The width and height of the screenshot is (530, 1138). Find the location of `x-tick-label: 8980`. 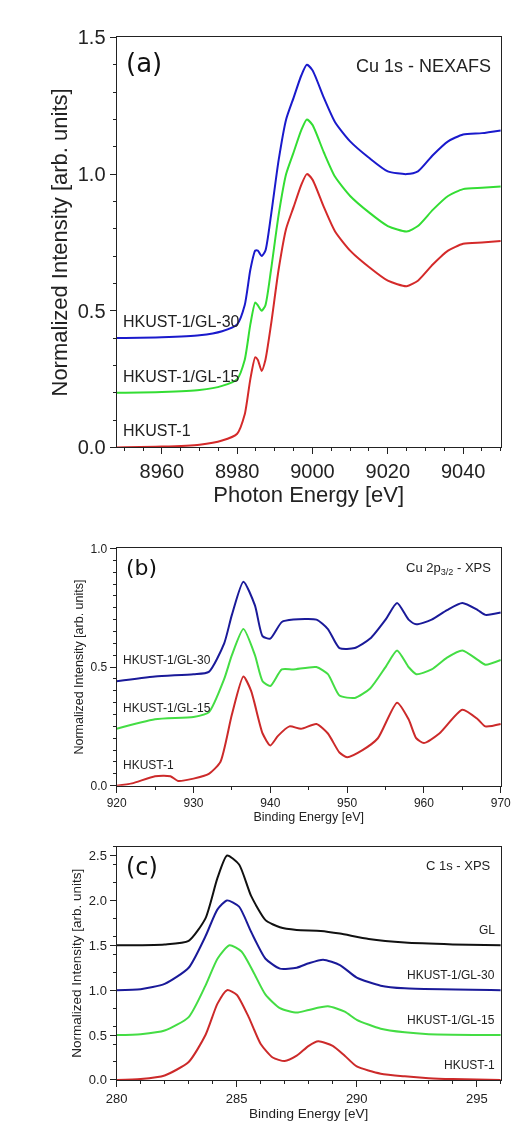

x-tick-label: 8980 is located at coordinates (237, 471).